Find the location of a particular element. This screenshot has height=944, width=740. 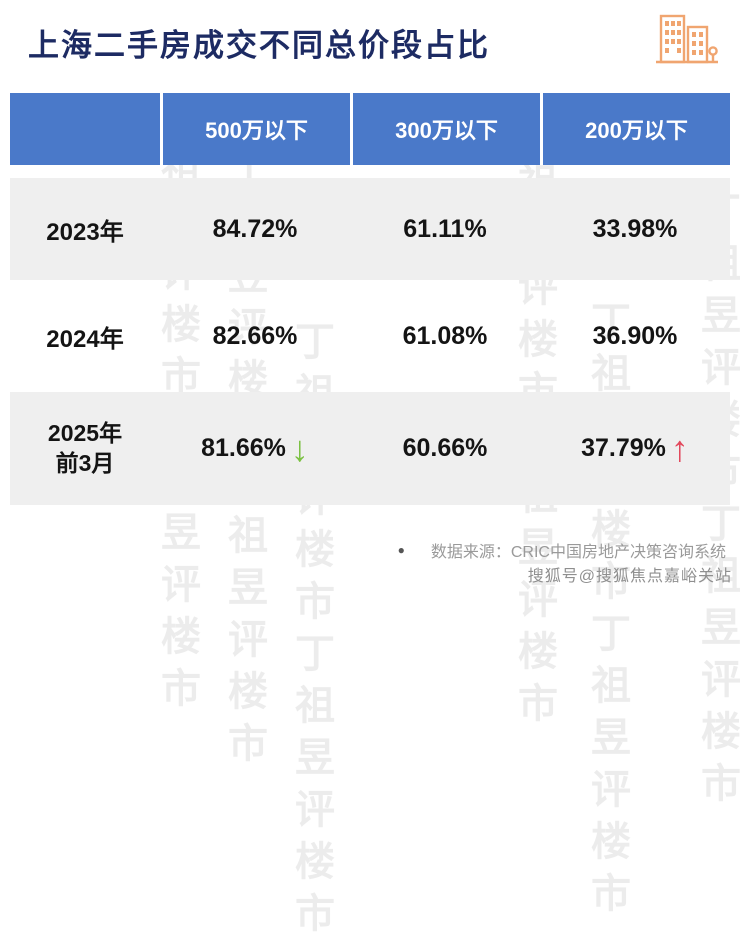

value-cell: 61.08% is located at coordinates (445, 335).